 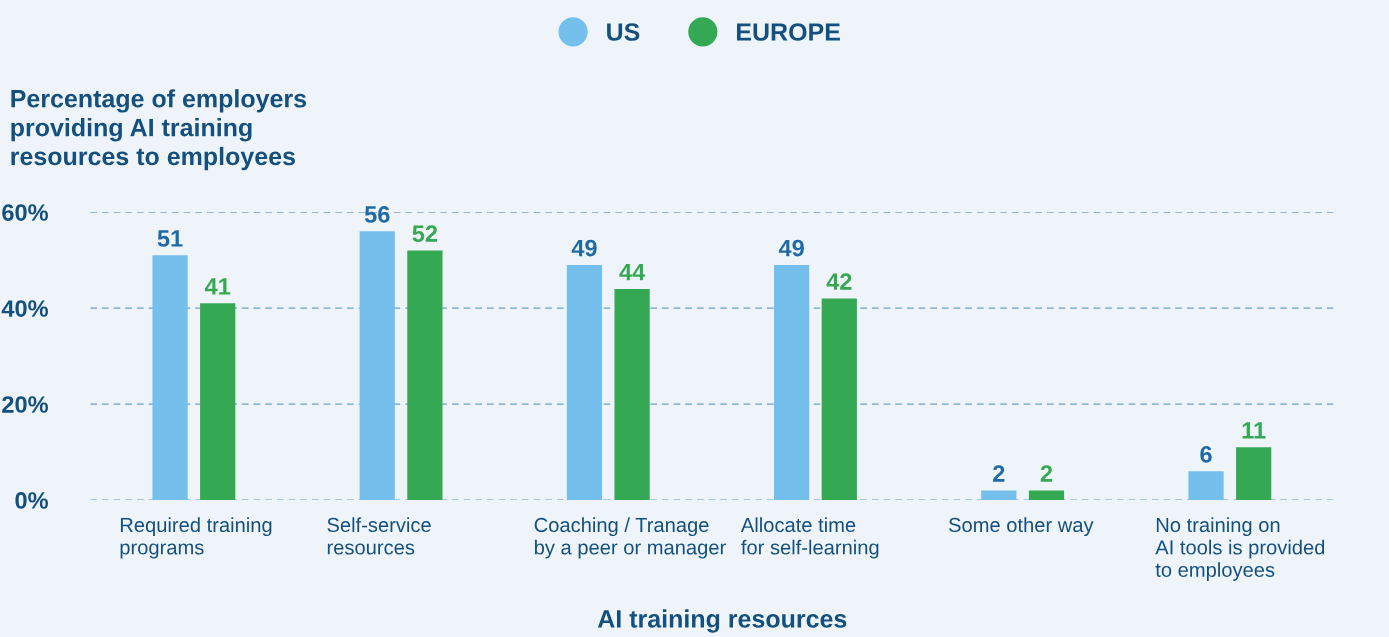 What do you see at coordinates (159, 130) in the screenshot?
I see `y-axis-title: Percentage of employers providing AI training resources to employees` at bounding box center [159, 130].